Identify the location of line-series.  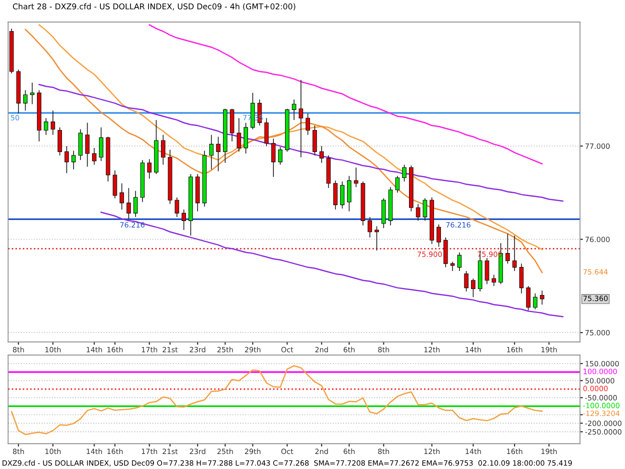
(276, 400).